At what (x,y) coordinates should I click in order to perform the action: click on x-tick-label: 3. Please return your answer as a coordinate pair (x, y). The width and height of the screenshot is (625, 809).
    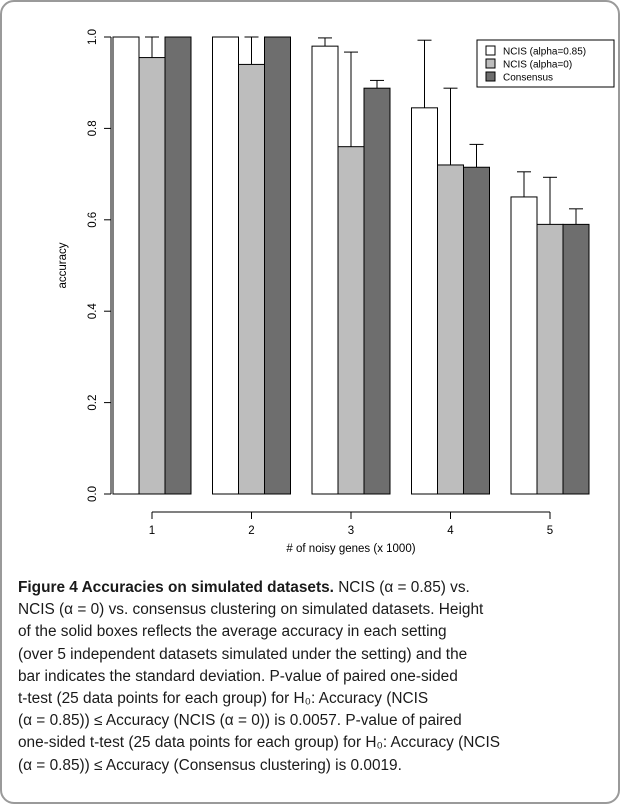
    Looking at the image, I should click on (351, 531).